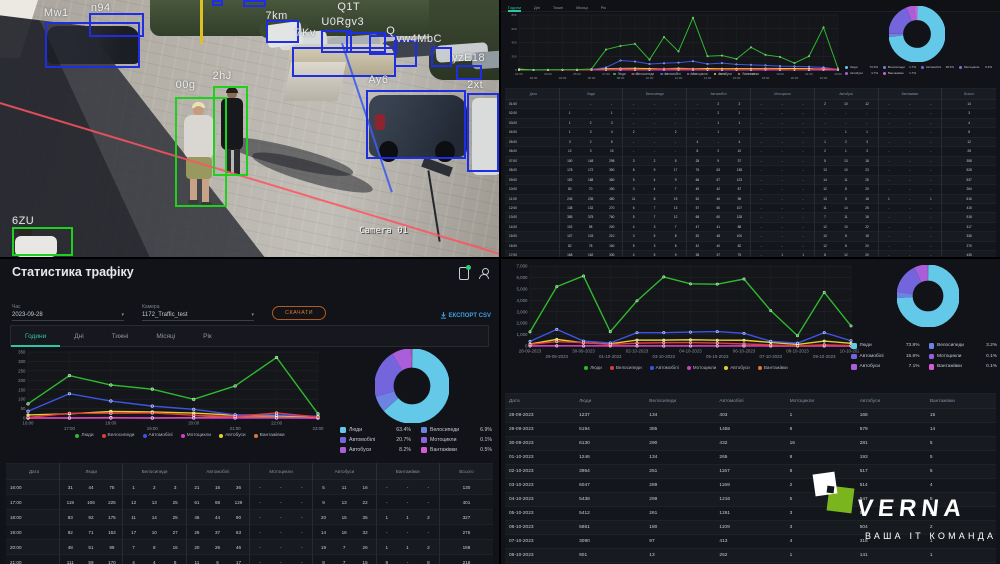 The width and height of the screenshot is (1000, 564). Describe the element at coordinates (405, 450) in the screenshot. I see `legend-value: 8.2%` at that location.